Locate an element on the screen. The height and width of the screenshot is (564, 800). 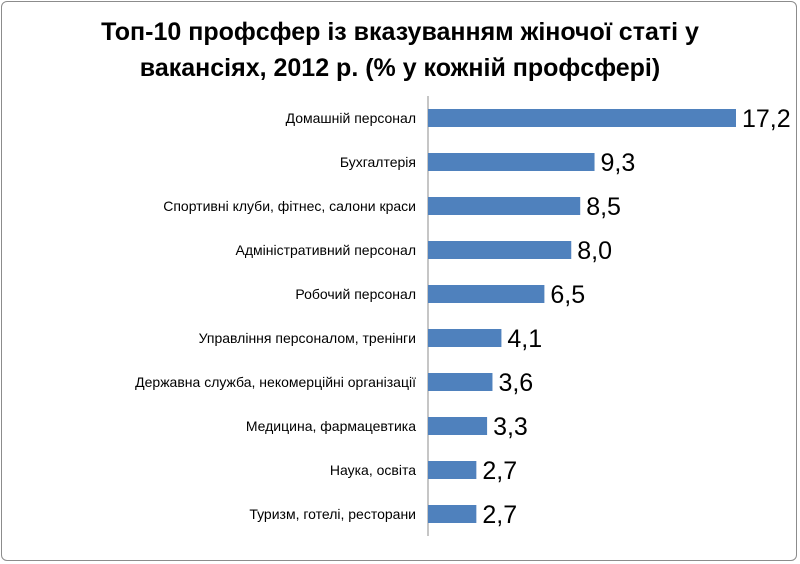
data-label: 8,0 is located at coordinates (594, 251).